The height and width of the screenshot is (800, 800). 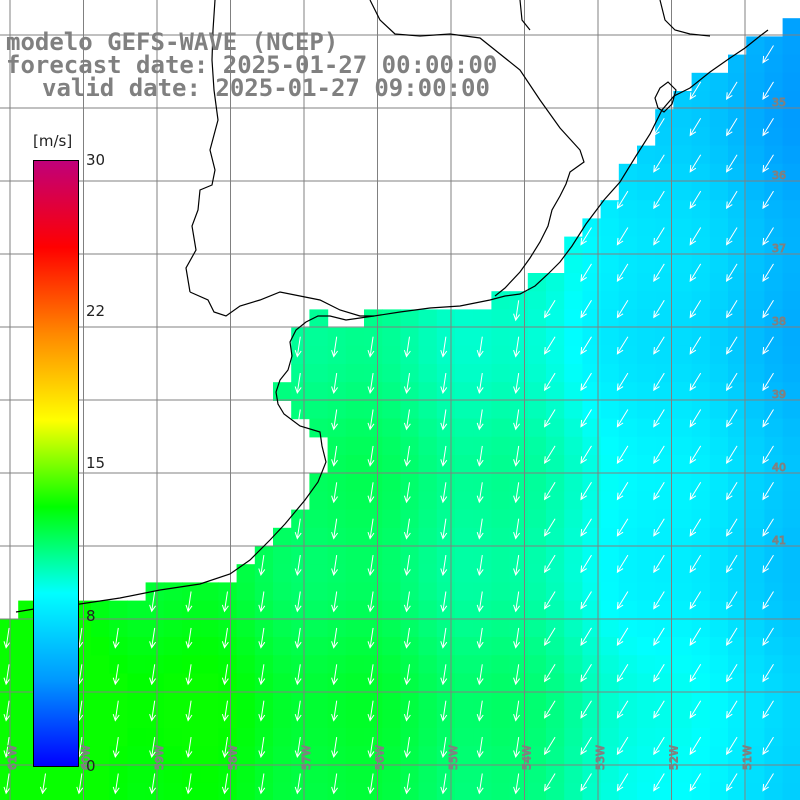 What do you see at coordinates (779, 102) in the screenshot?
I see `lat-label: 35` at bounding box center [779, 102].